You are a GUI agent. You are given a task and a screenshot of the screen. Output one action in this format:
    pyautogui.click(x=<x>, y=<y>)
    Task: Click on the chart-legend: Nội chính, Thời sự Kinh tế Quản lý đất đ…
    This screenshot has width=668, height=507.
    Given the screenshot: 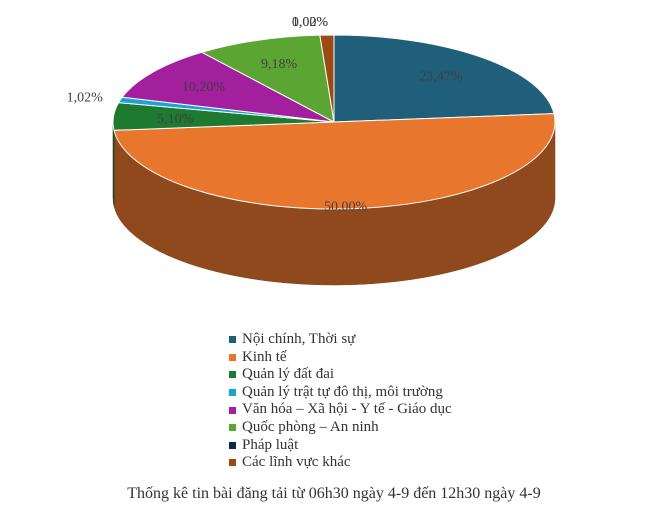 What is the action you would take?
    pyautogui.click(x=340, y=401)
    